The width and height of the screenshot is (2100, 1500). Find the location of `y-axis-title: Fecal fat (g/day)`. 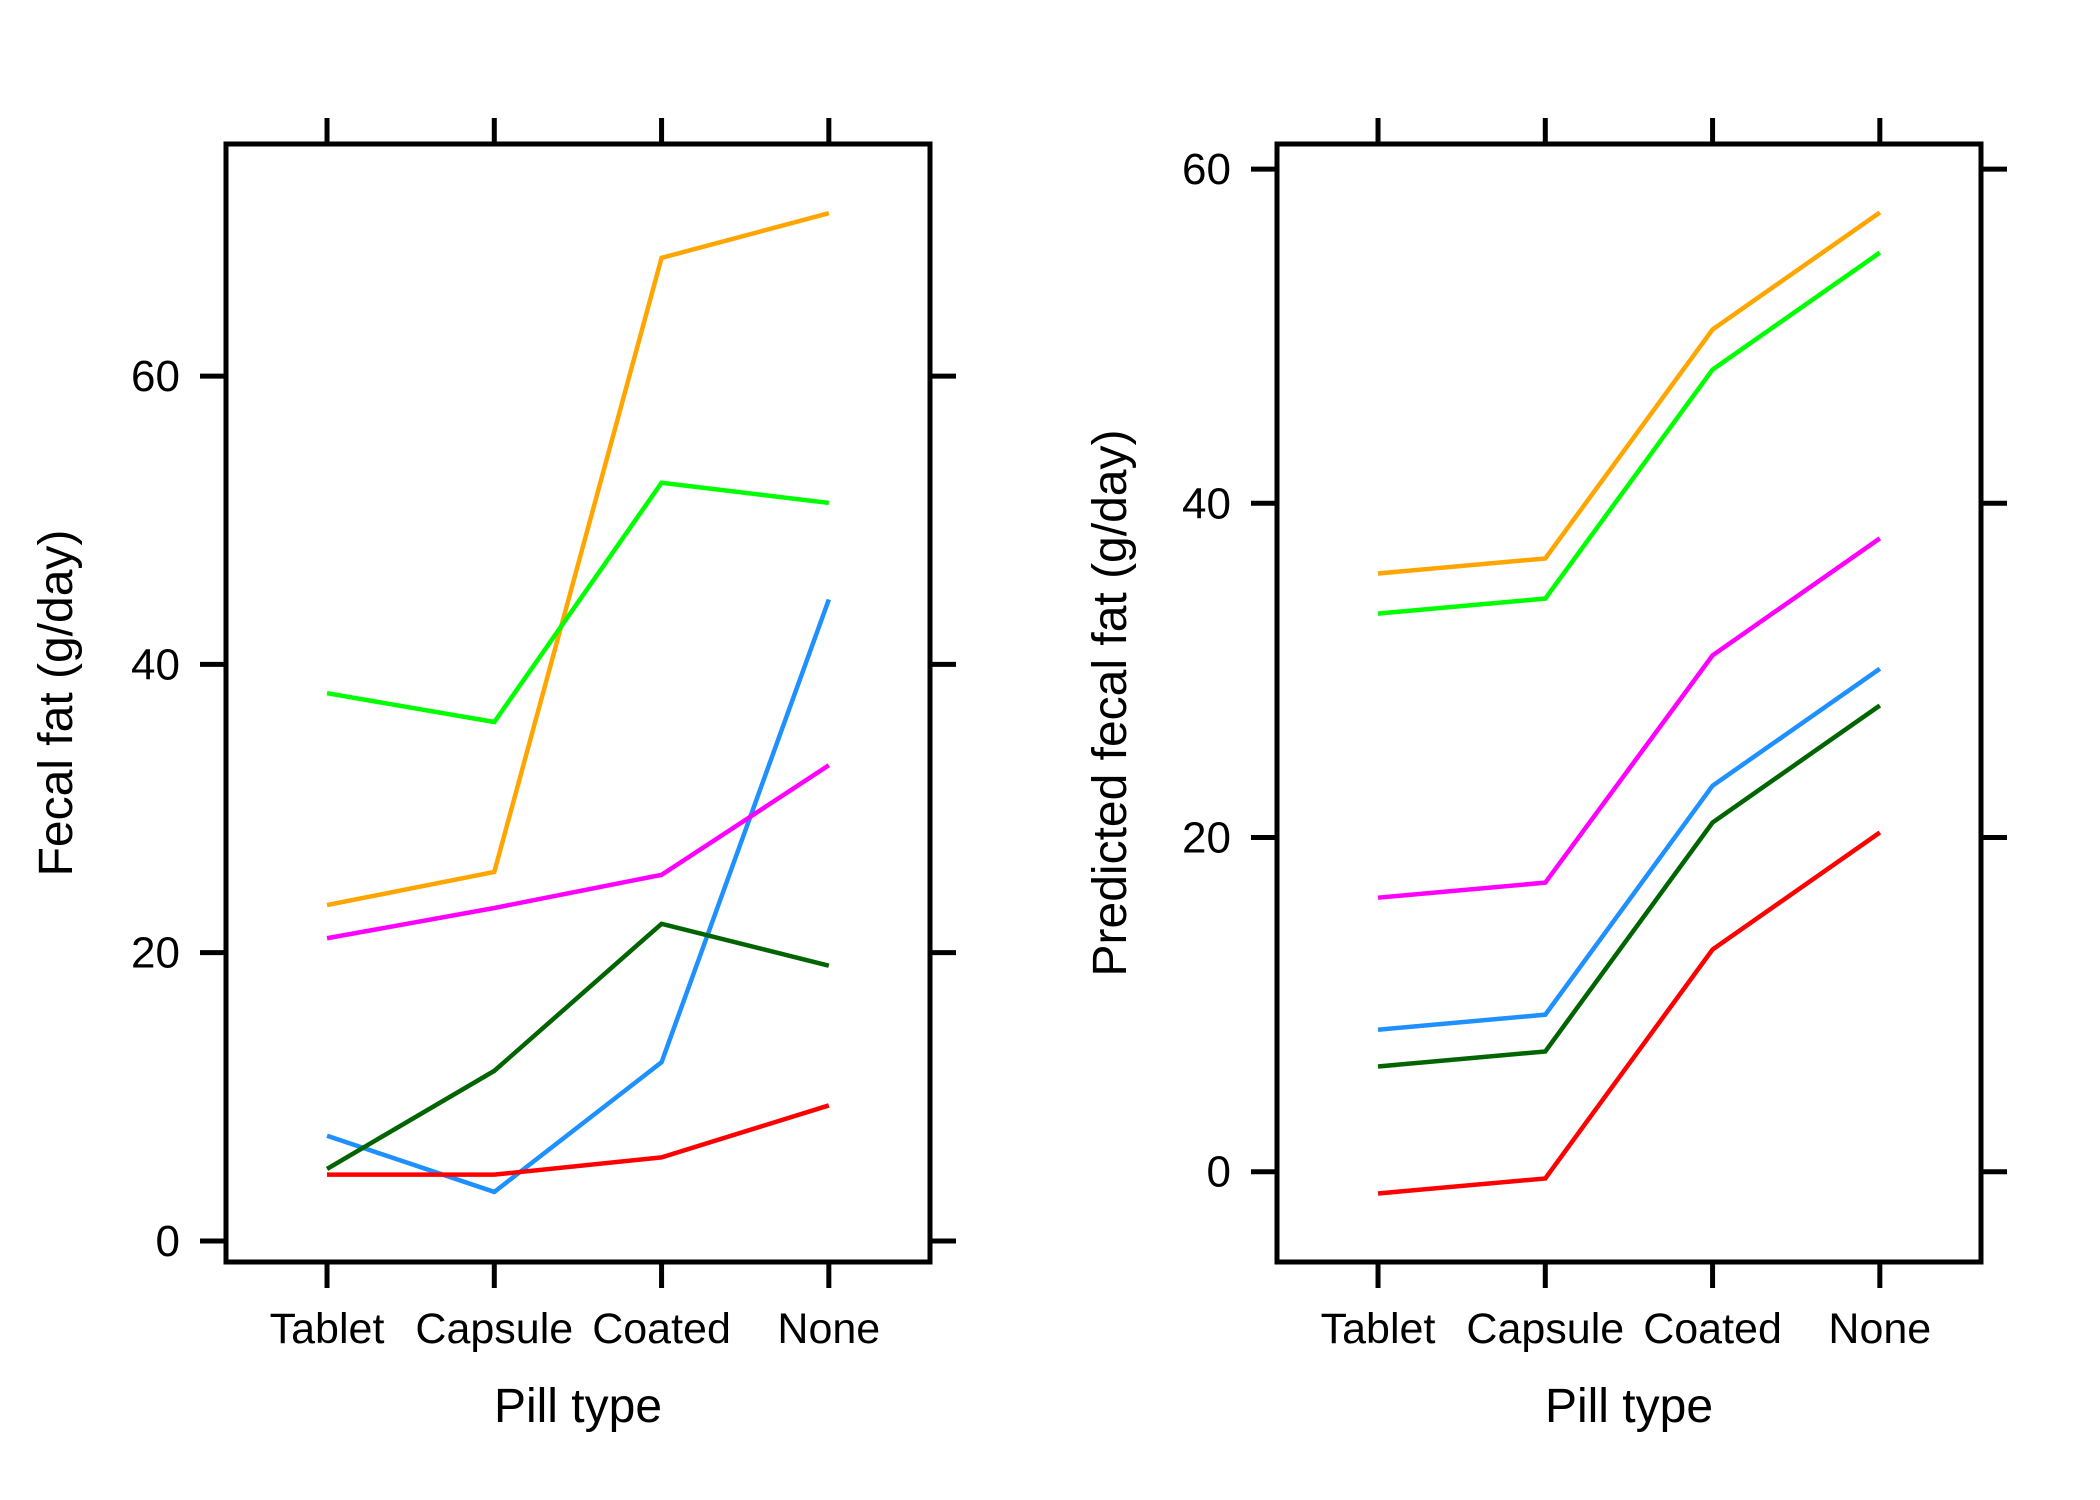

y-axis-title: Fecal fat (g/day) is located at coordinates (56, 703).